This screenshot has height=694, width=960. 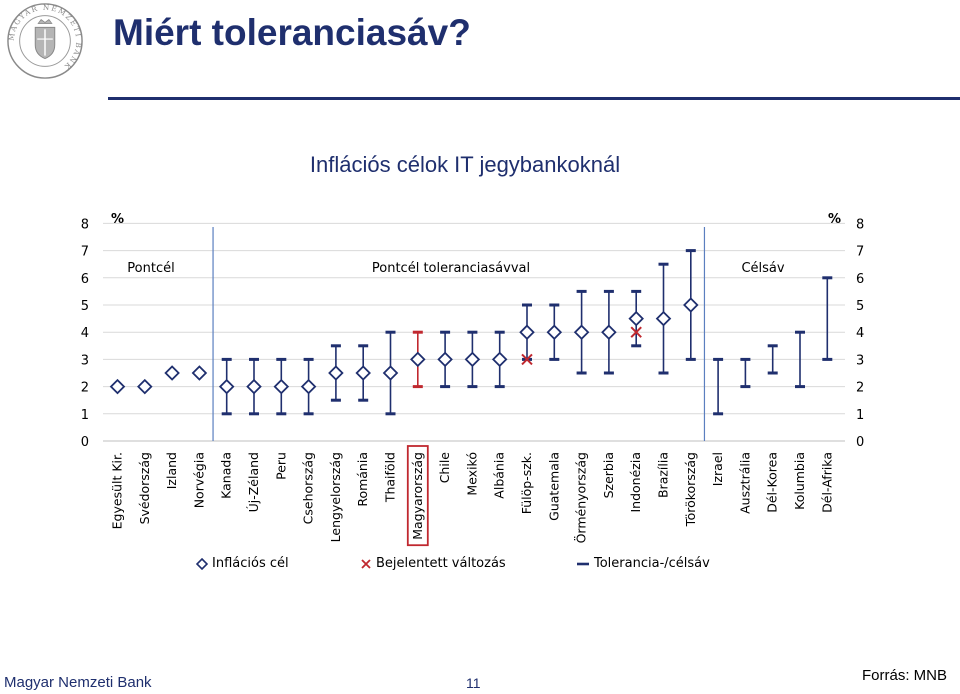 What do you see at coordinates (292, 32) in the screenshot?
I see `page-title: Miért toleranciasáv?` at bounding box center [292, 32].